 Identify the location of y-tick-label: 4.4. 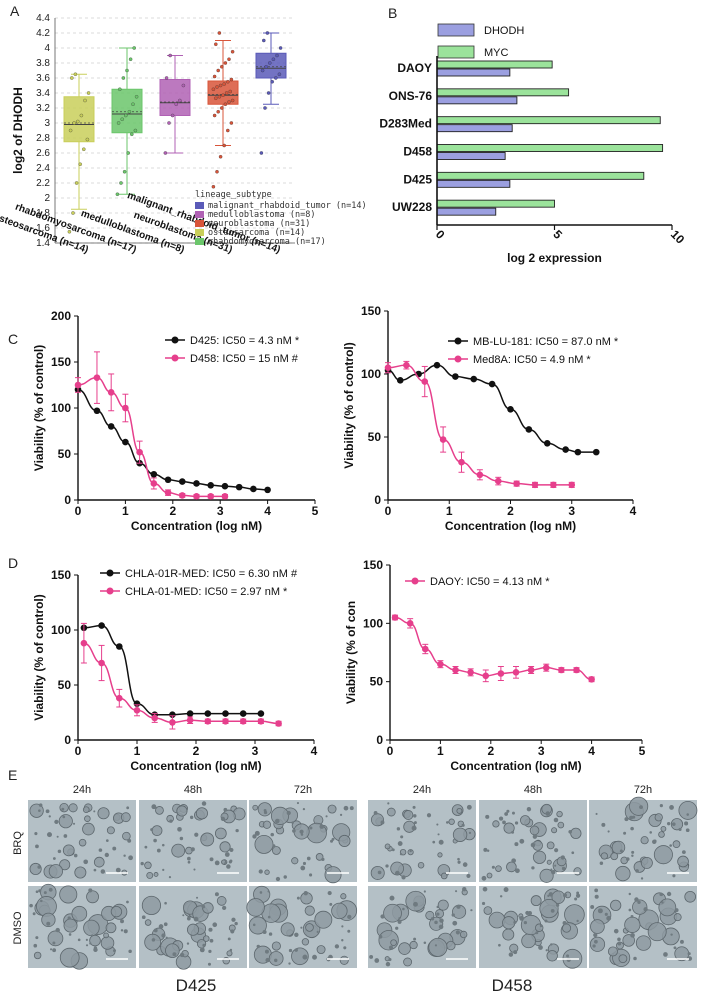
(43, 18).